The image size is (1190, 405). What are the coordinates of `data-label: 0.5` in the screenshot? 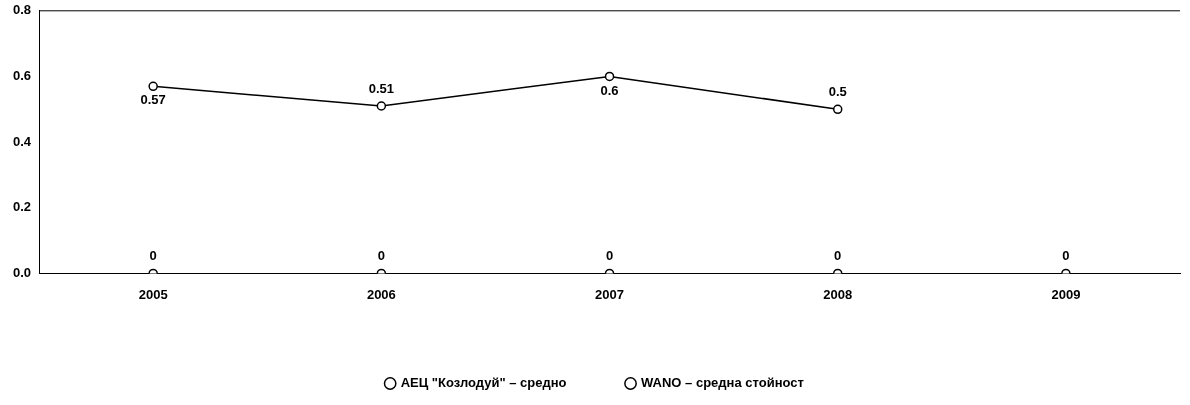 It's located at (837, 92).